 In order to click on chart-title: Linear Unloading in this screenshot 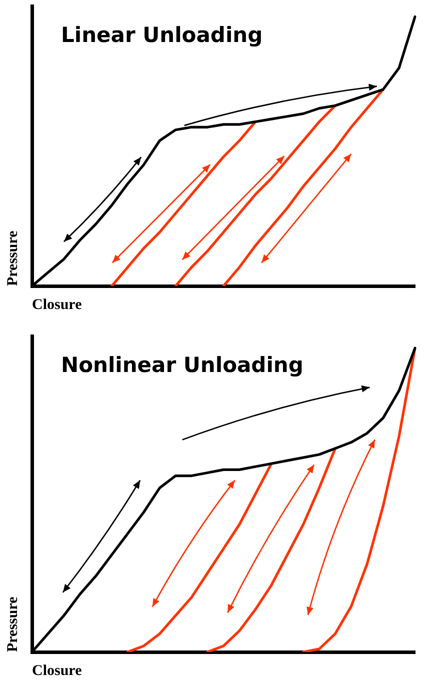, I will do `click(162, 35)`.